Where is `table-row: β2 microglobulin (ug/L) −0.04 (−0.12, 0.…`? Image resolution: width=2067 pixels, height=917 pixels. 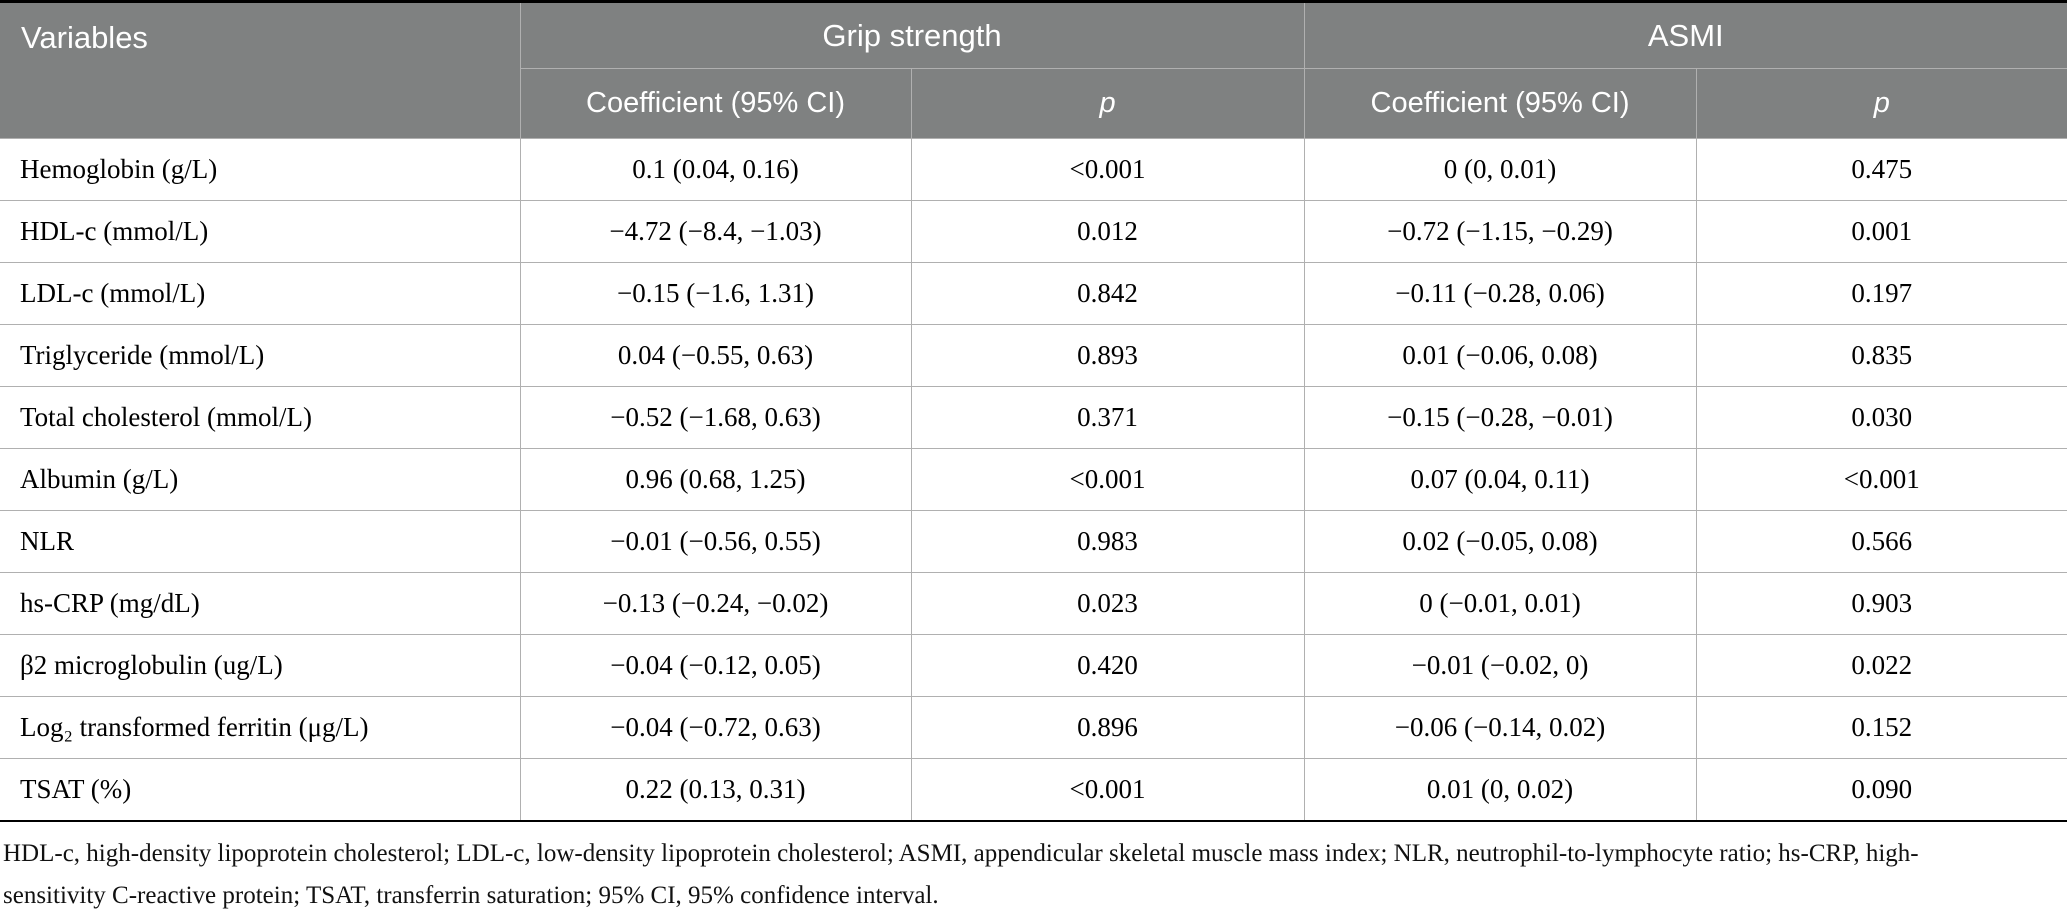 table-row: β2 microglobulin (ug/L) −0.04 (−0.12, 0.… is located at coordinates (1033, 665).